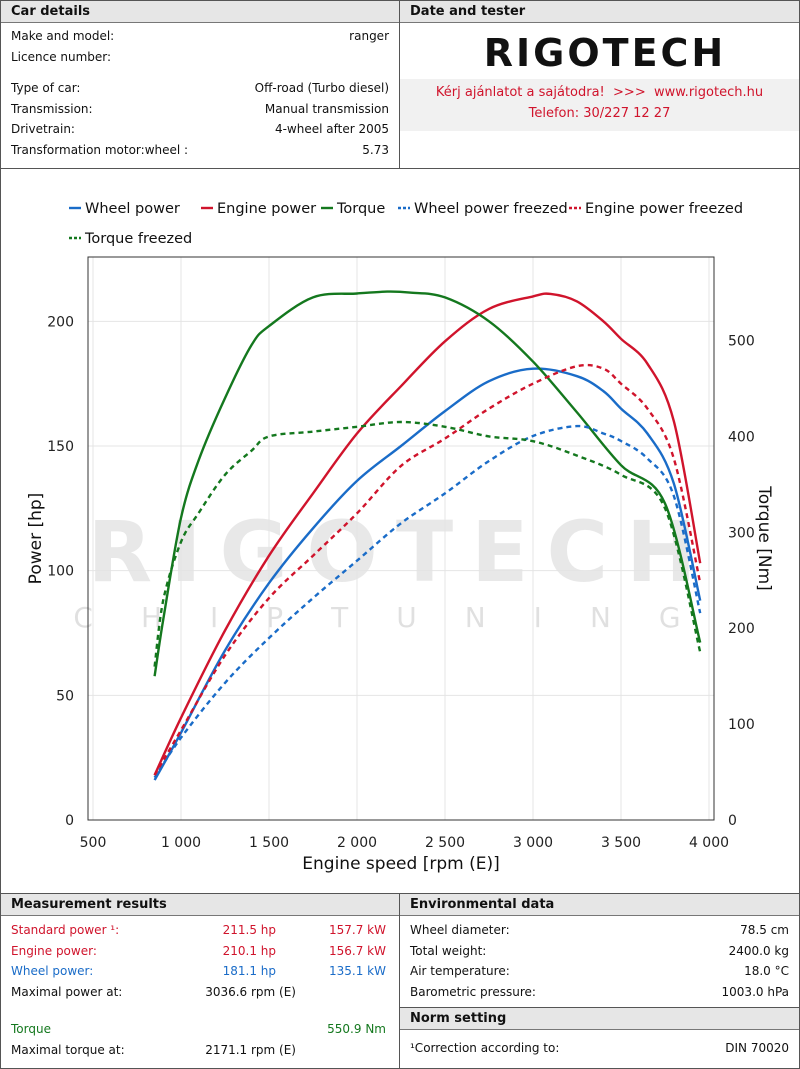 The height and width of the screenshot is (1069, 800). Describe the element at coordinates (599, 992) in the screenshot. I see `env-row-pressure: Barometric pressure: 1003.0 hPa` at that location.